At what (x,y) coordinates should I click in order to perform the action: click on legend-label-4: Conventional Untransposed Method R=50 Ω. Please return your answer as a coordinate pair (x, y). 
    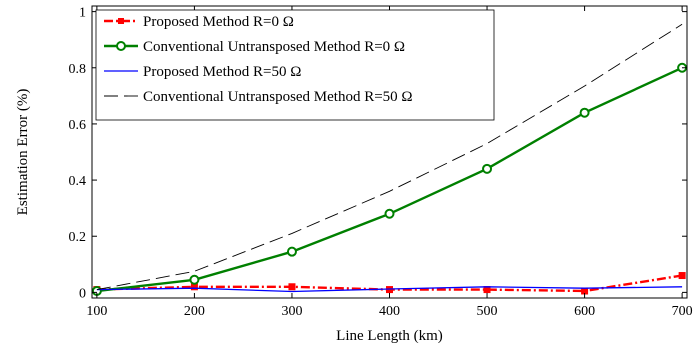
    Looking at the image, I should click on (278, 97).